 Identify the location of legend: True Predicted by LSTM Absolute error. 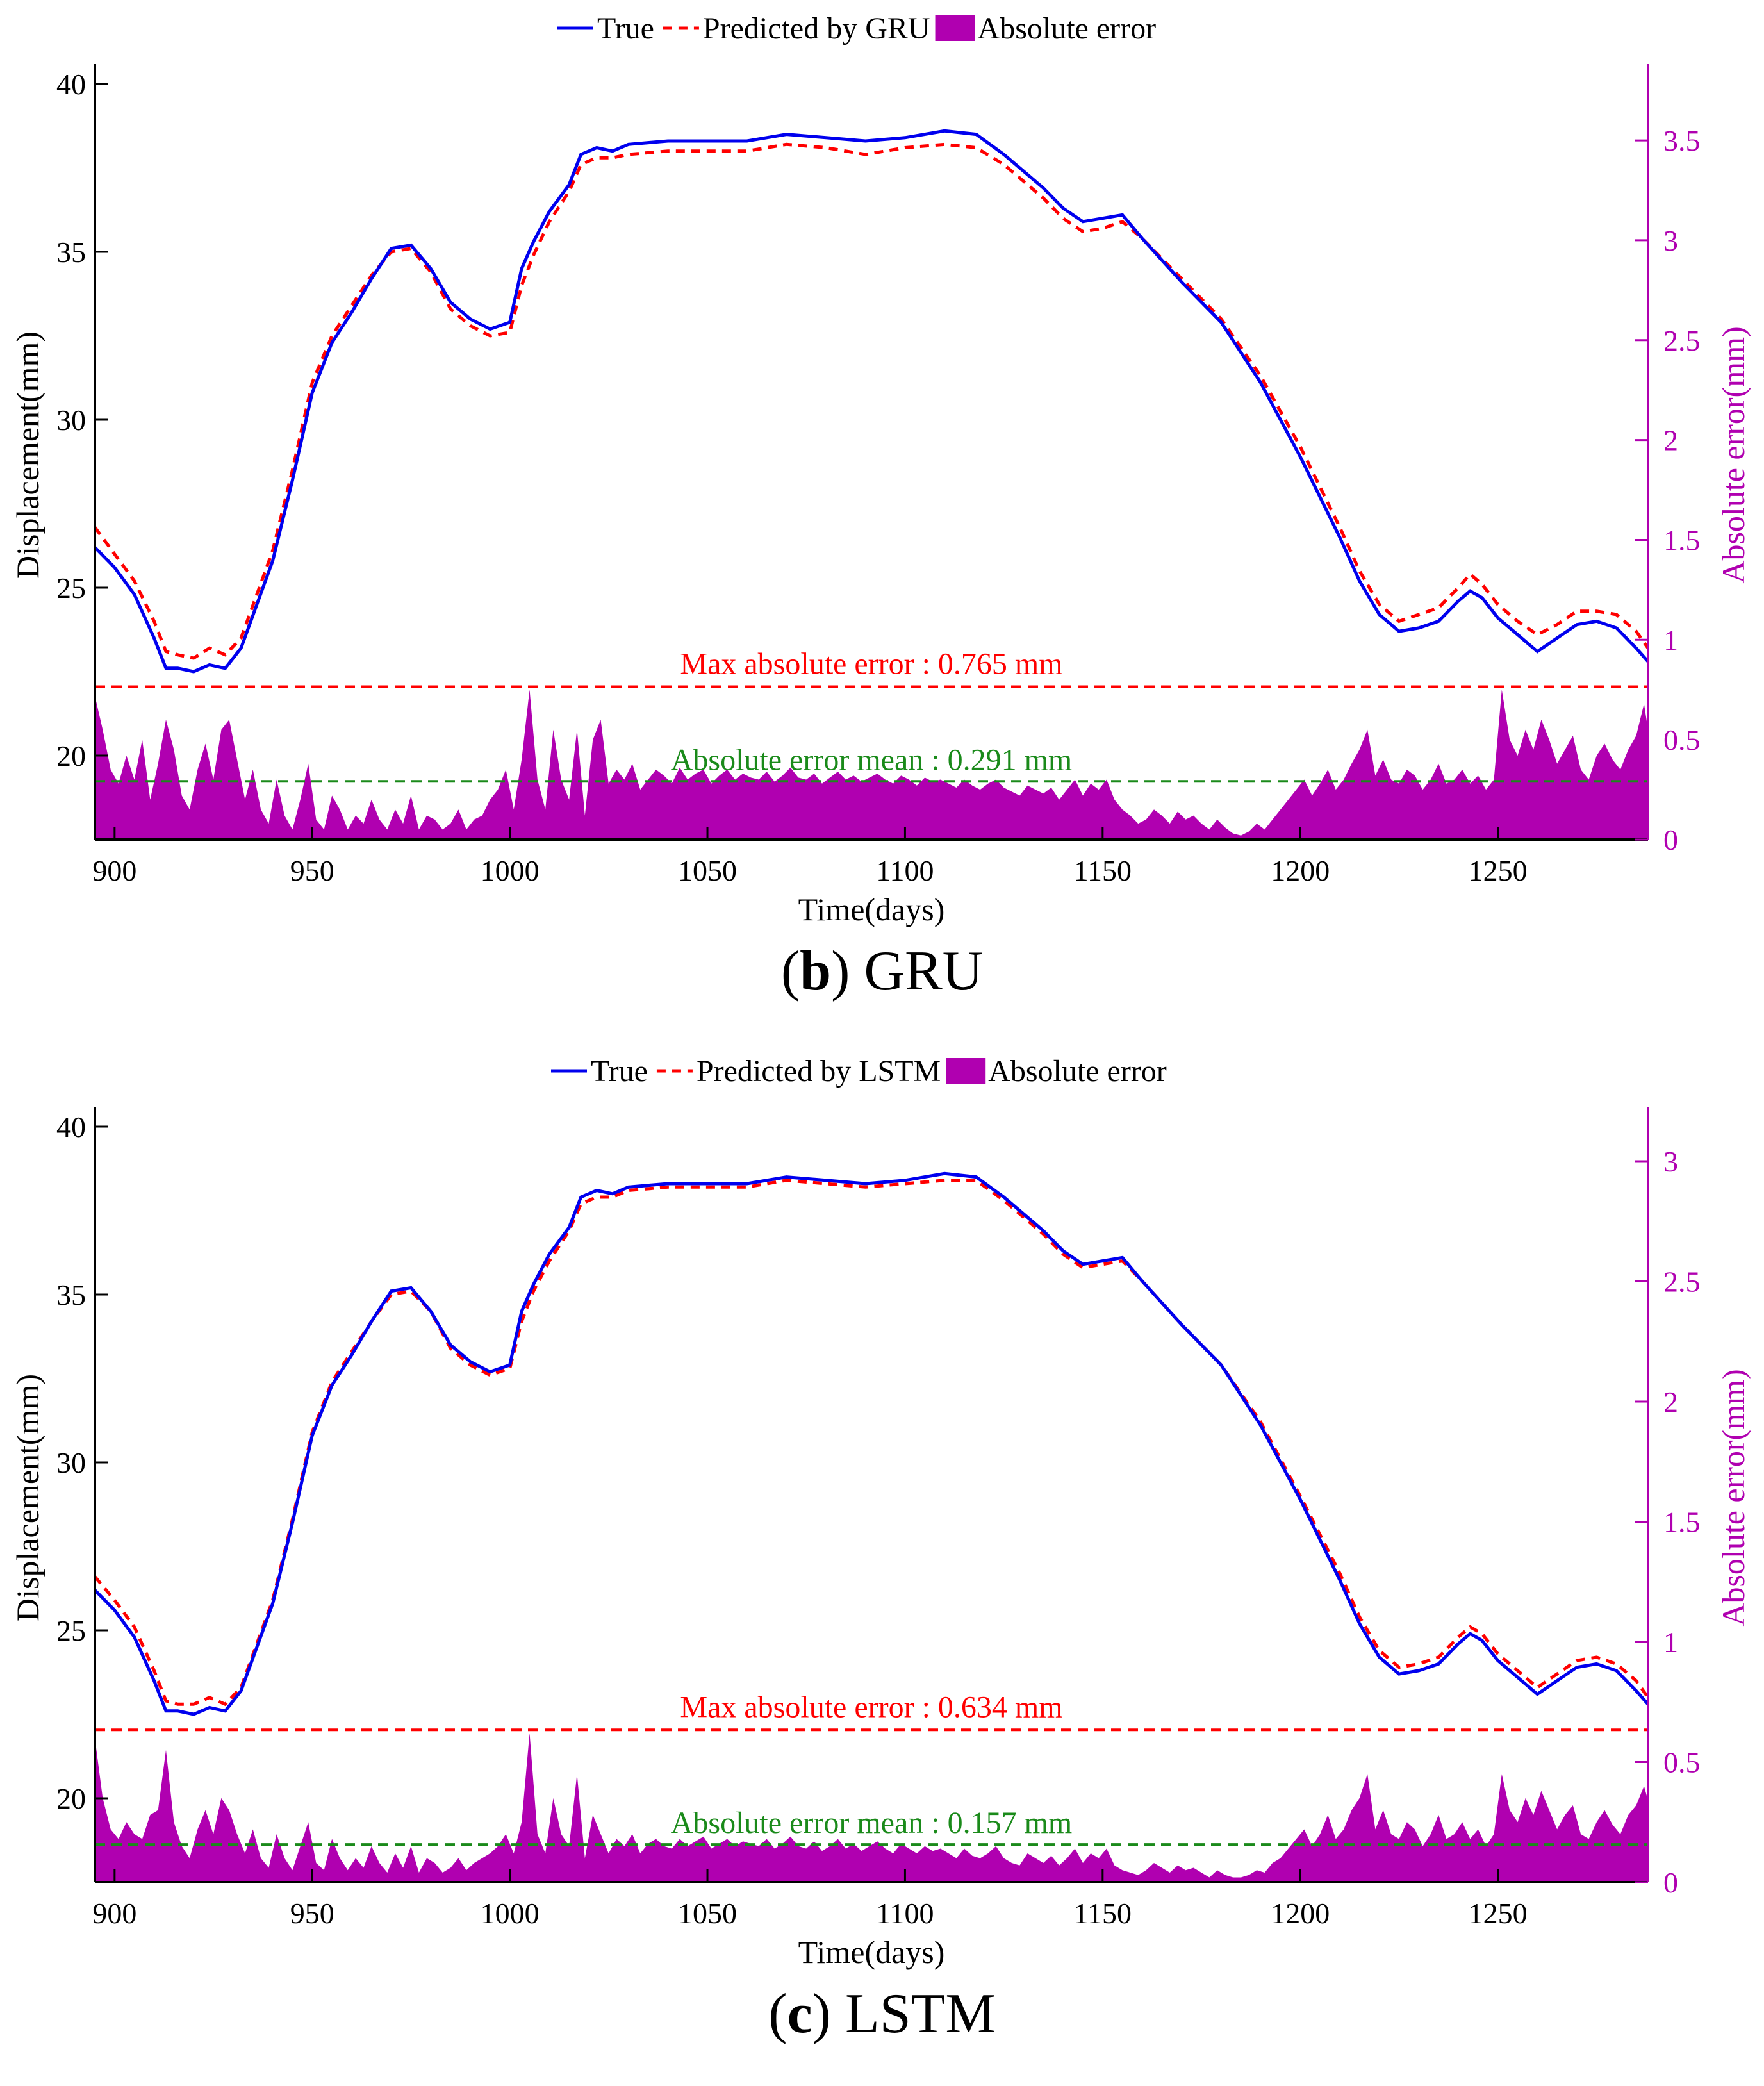
(859, 1071).